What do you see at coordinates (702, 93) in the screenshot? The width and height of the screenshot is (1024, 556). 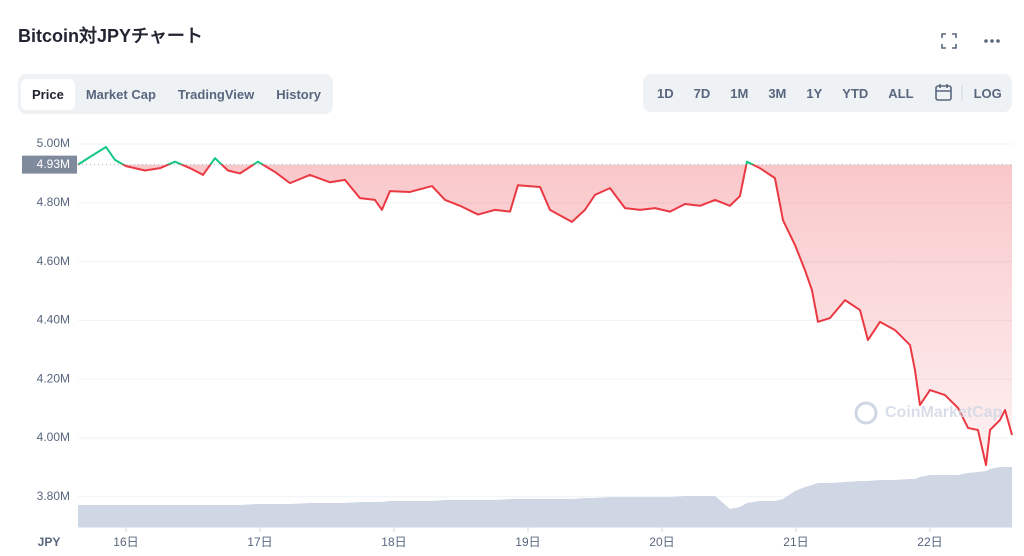 I see `range-button: 7D` at bounding box center [702, 93].